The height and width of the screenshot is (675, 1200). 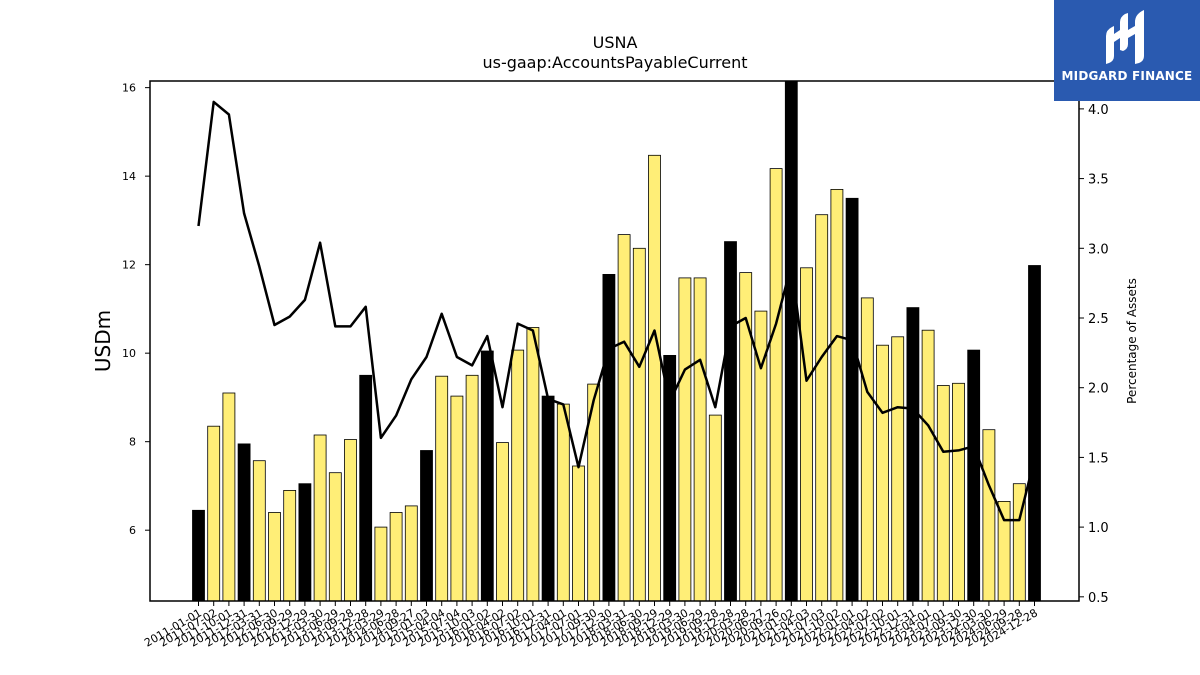 I want to click on y-axis-right: 0.5 1.0 1.5 2.0 2.5 3.0 3.5 4.0, so click(x=1094, y=354).